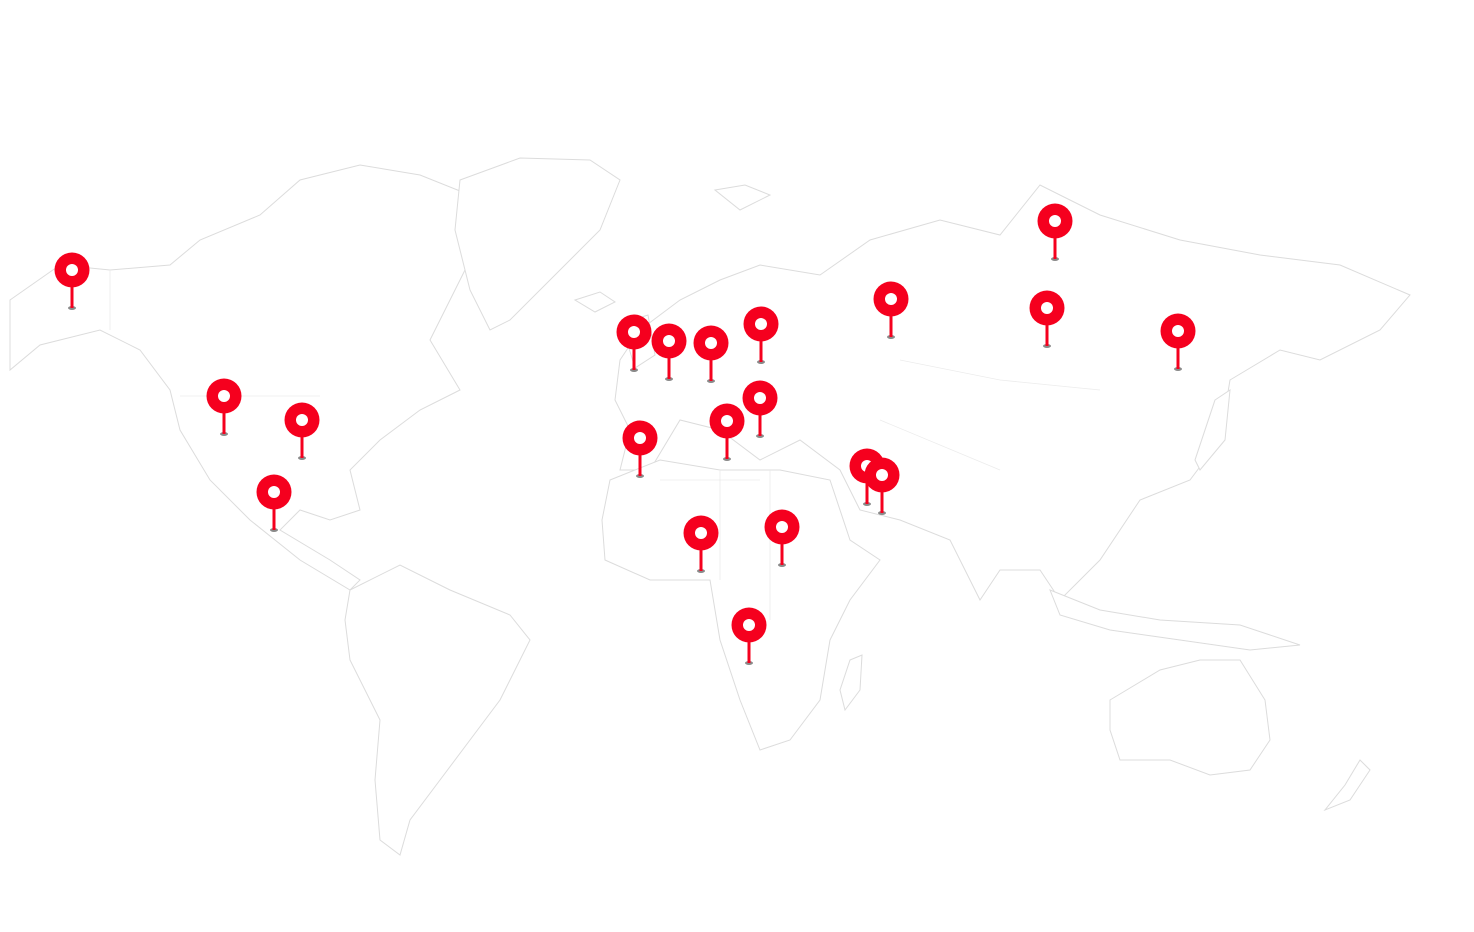  I want to click on island-japan, so click(1212, 429).